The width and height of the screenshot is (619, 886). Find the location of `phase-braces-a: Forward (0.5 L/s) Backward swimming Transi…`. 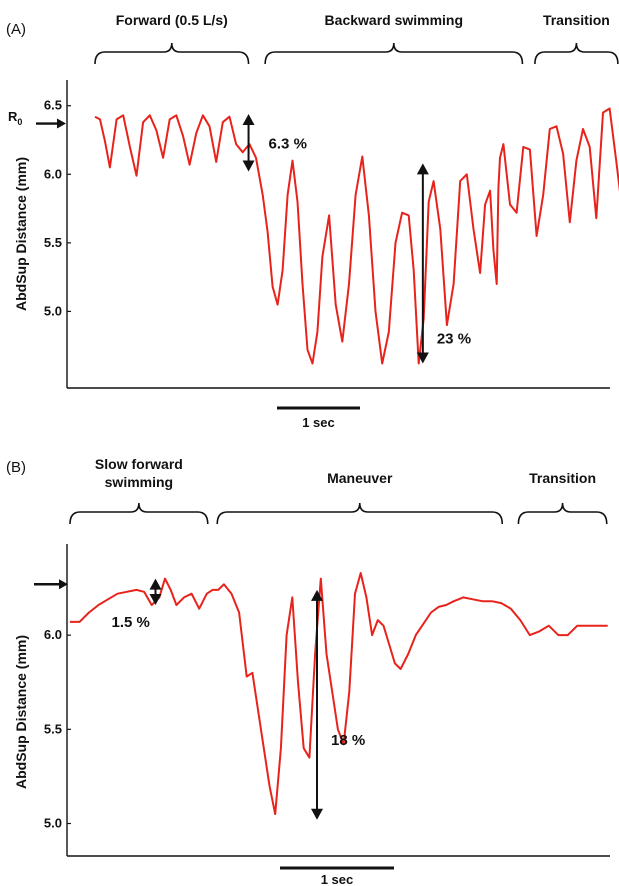

phase-braces-a: Forward (0.5 L/s) Backward swimming Transi… is located at coordinates (356, 38).